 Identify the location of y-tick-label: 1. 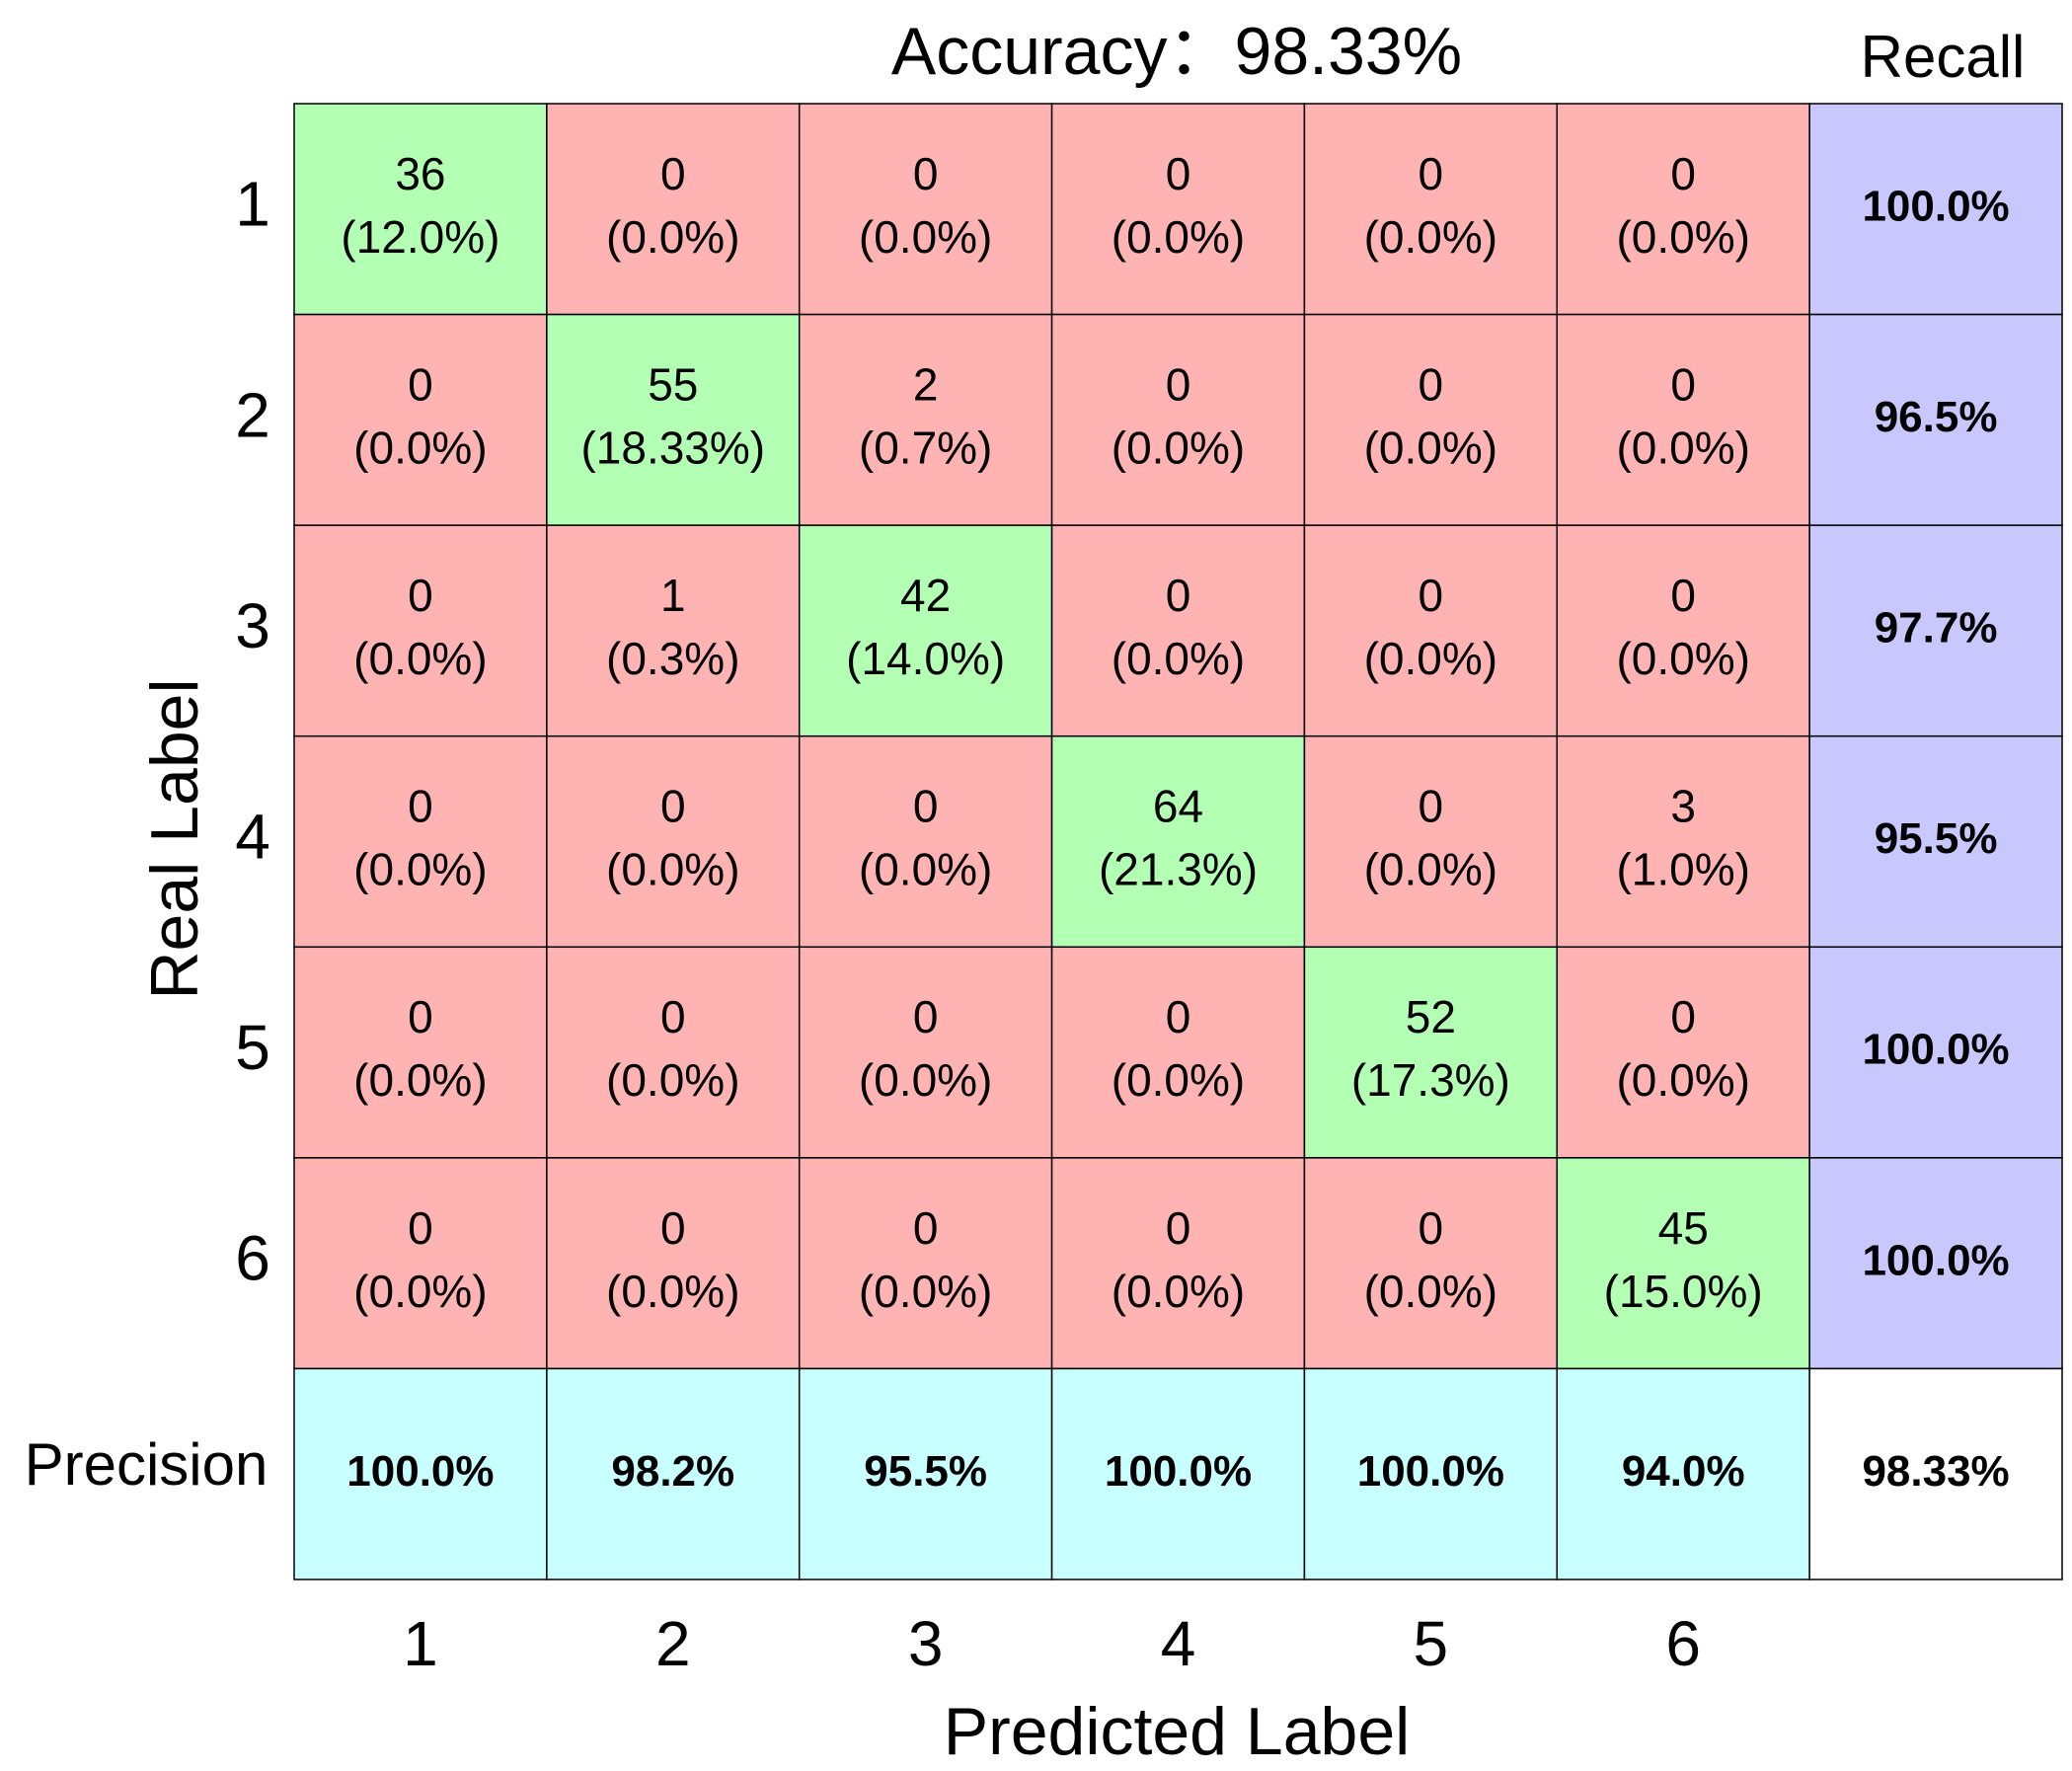
(252, 204).